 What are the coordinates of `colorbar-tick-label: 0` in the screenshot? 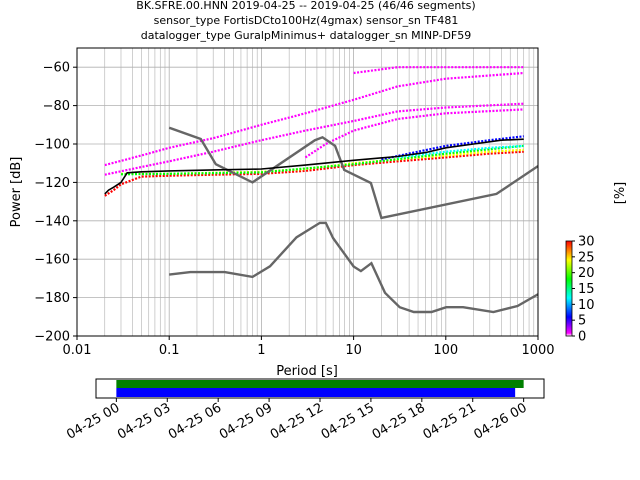 It's located at (582, 337).